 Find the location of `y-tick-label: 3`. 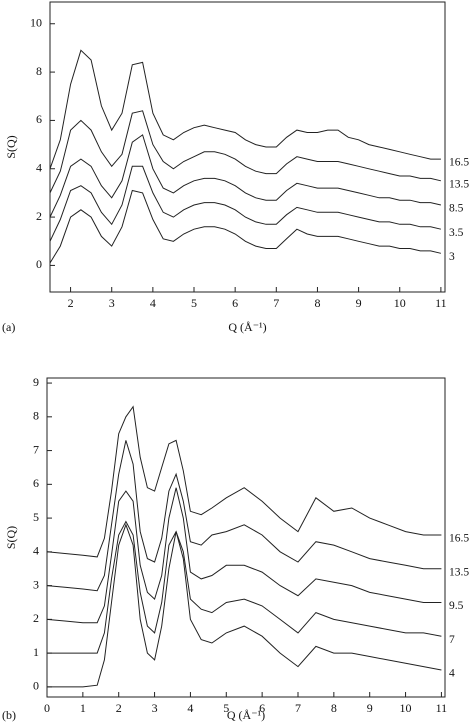

y-tick-label: 3 is located at coordinates (36, 584).